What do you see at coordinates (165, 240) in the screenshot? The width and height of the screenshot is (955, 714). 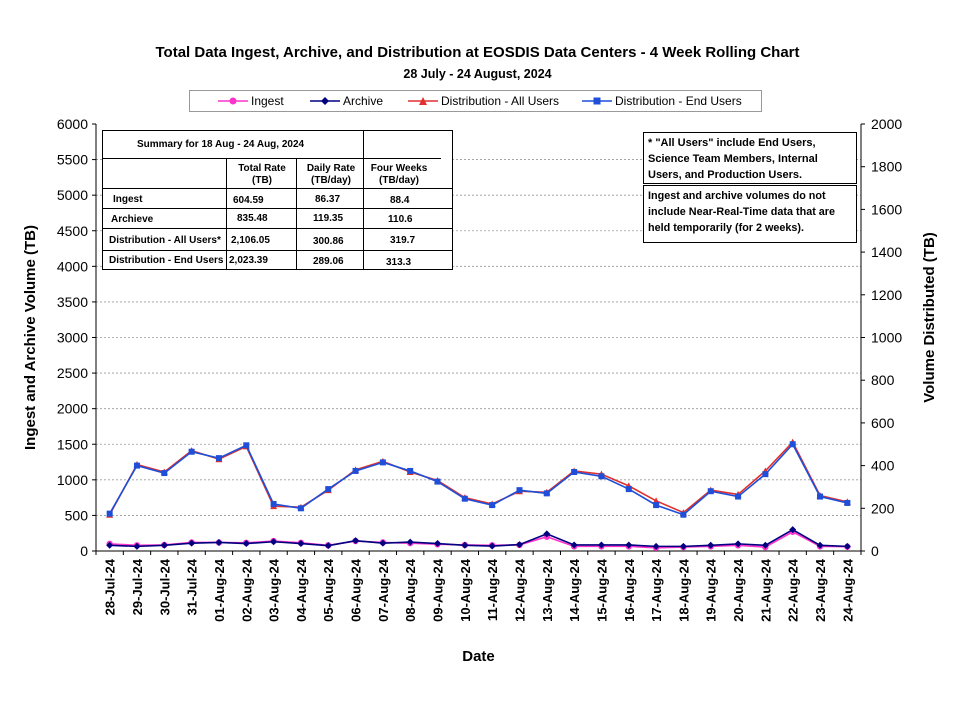 I see `summary-row-label: Distribution - All Users*` at bounding box center [165, 240].